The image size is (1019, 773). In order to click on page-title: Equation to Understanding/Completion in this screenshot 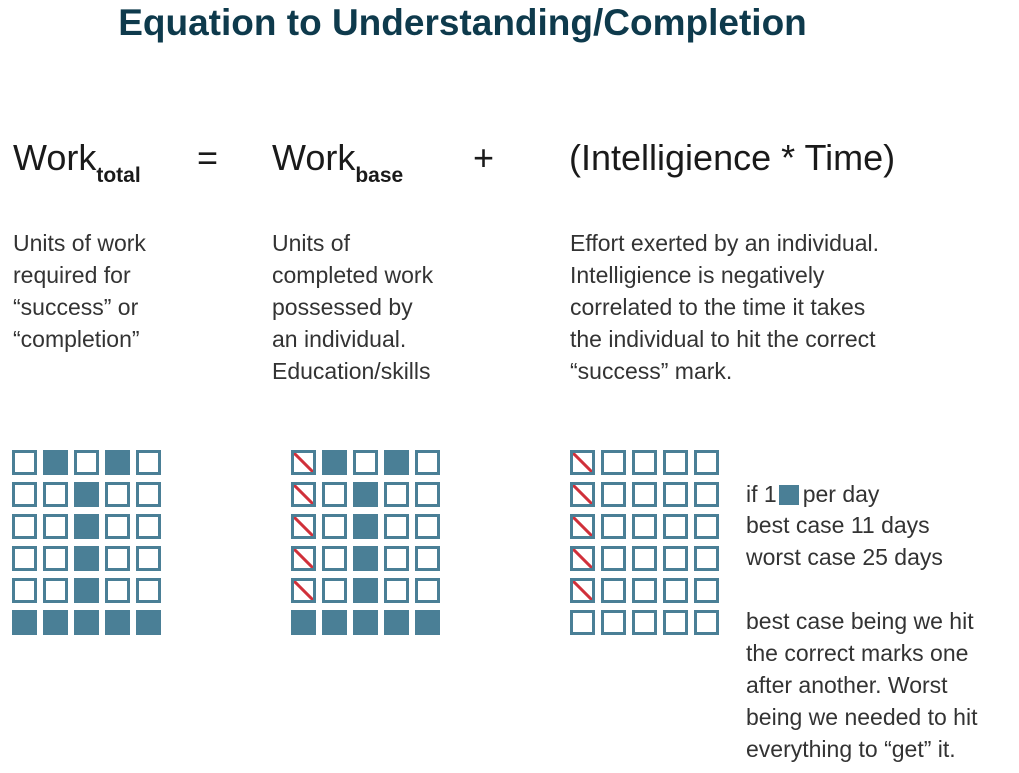, I will do `click(462, 22)`.